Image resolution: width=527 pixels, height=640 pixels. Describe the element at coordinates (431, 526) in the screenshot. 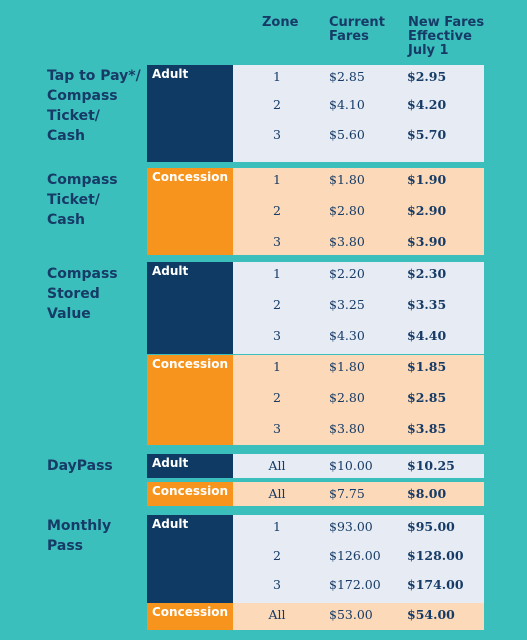

I see `new-fare-cell: $95.00` at that location.